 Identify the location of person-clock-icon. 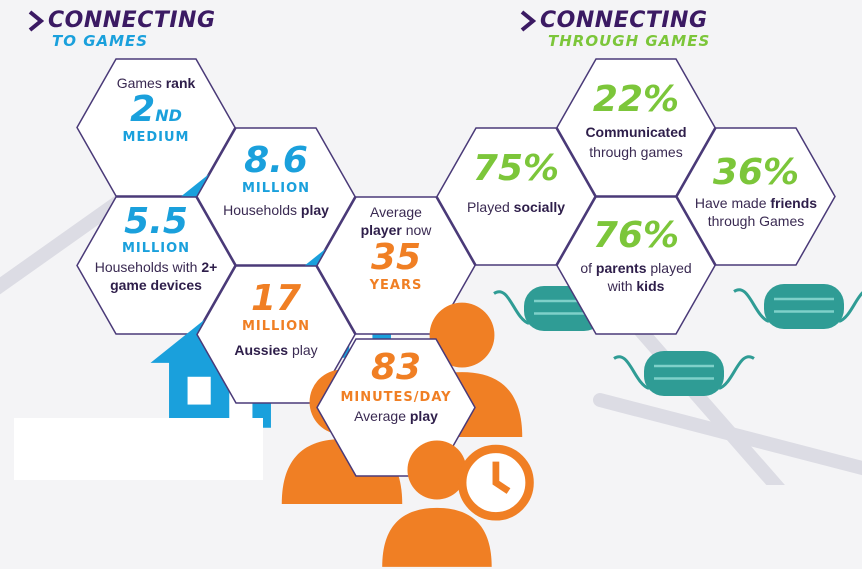
(458, 503).